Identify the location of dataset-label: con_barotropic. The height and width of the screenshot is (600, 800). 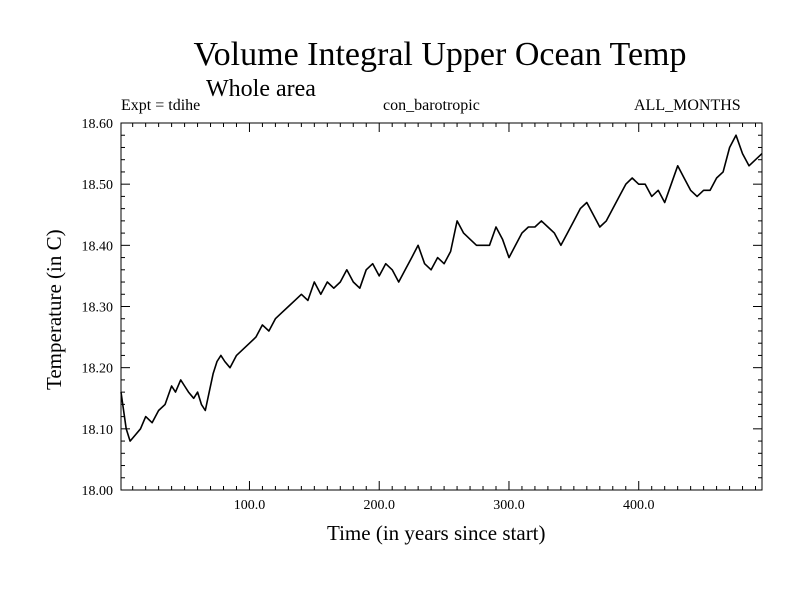
(431, 105).